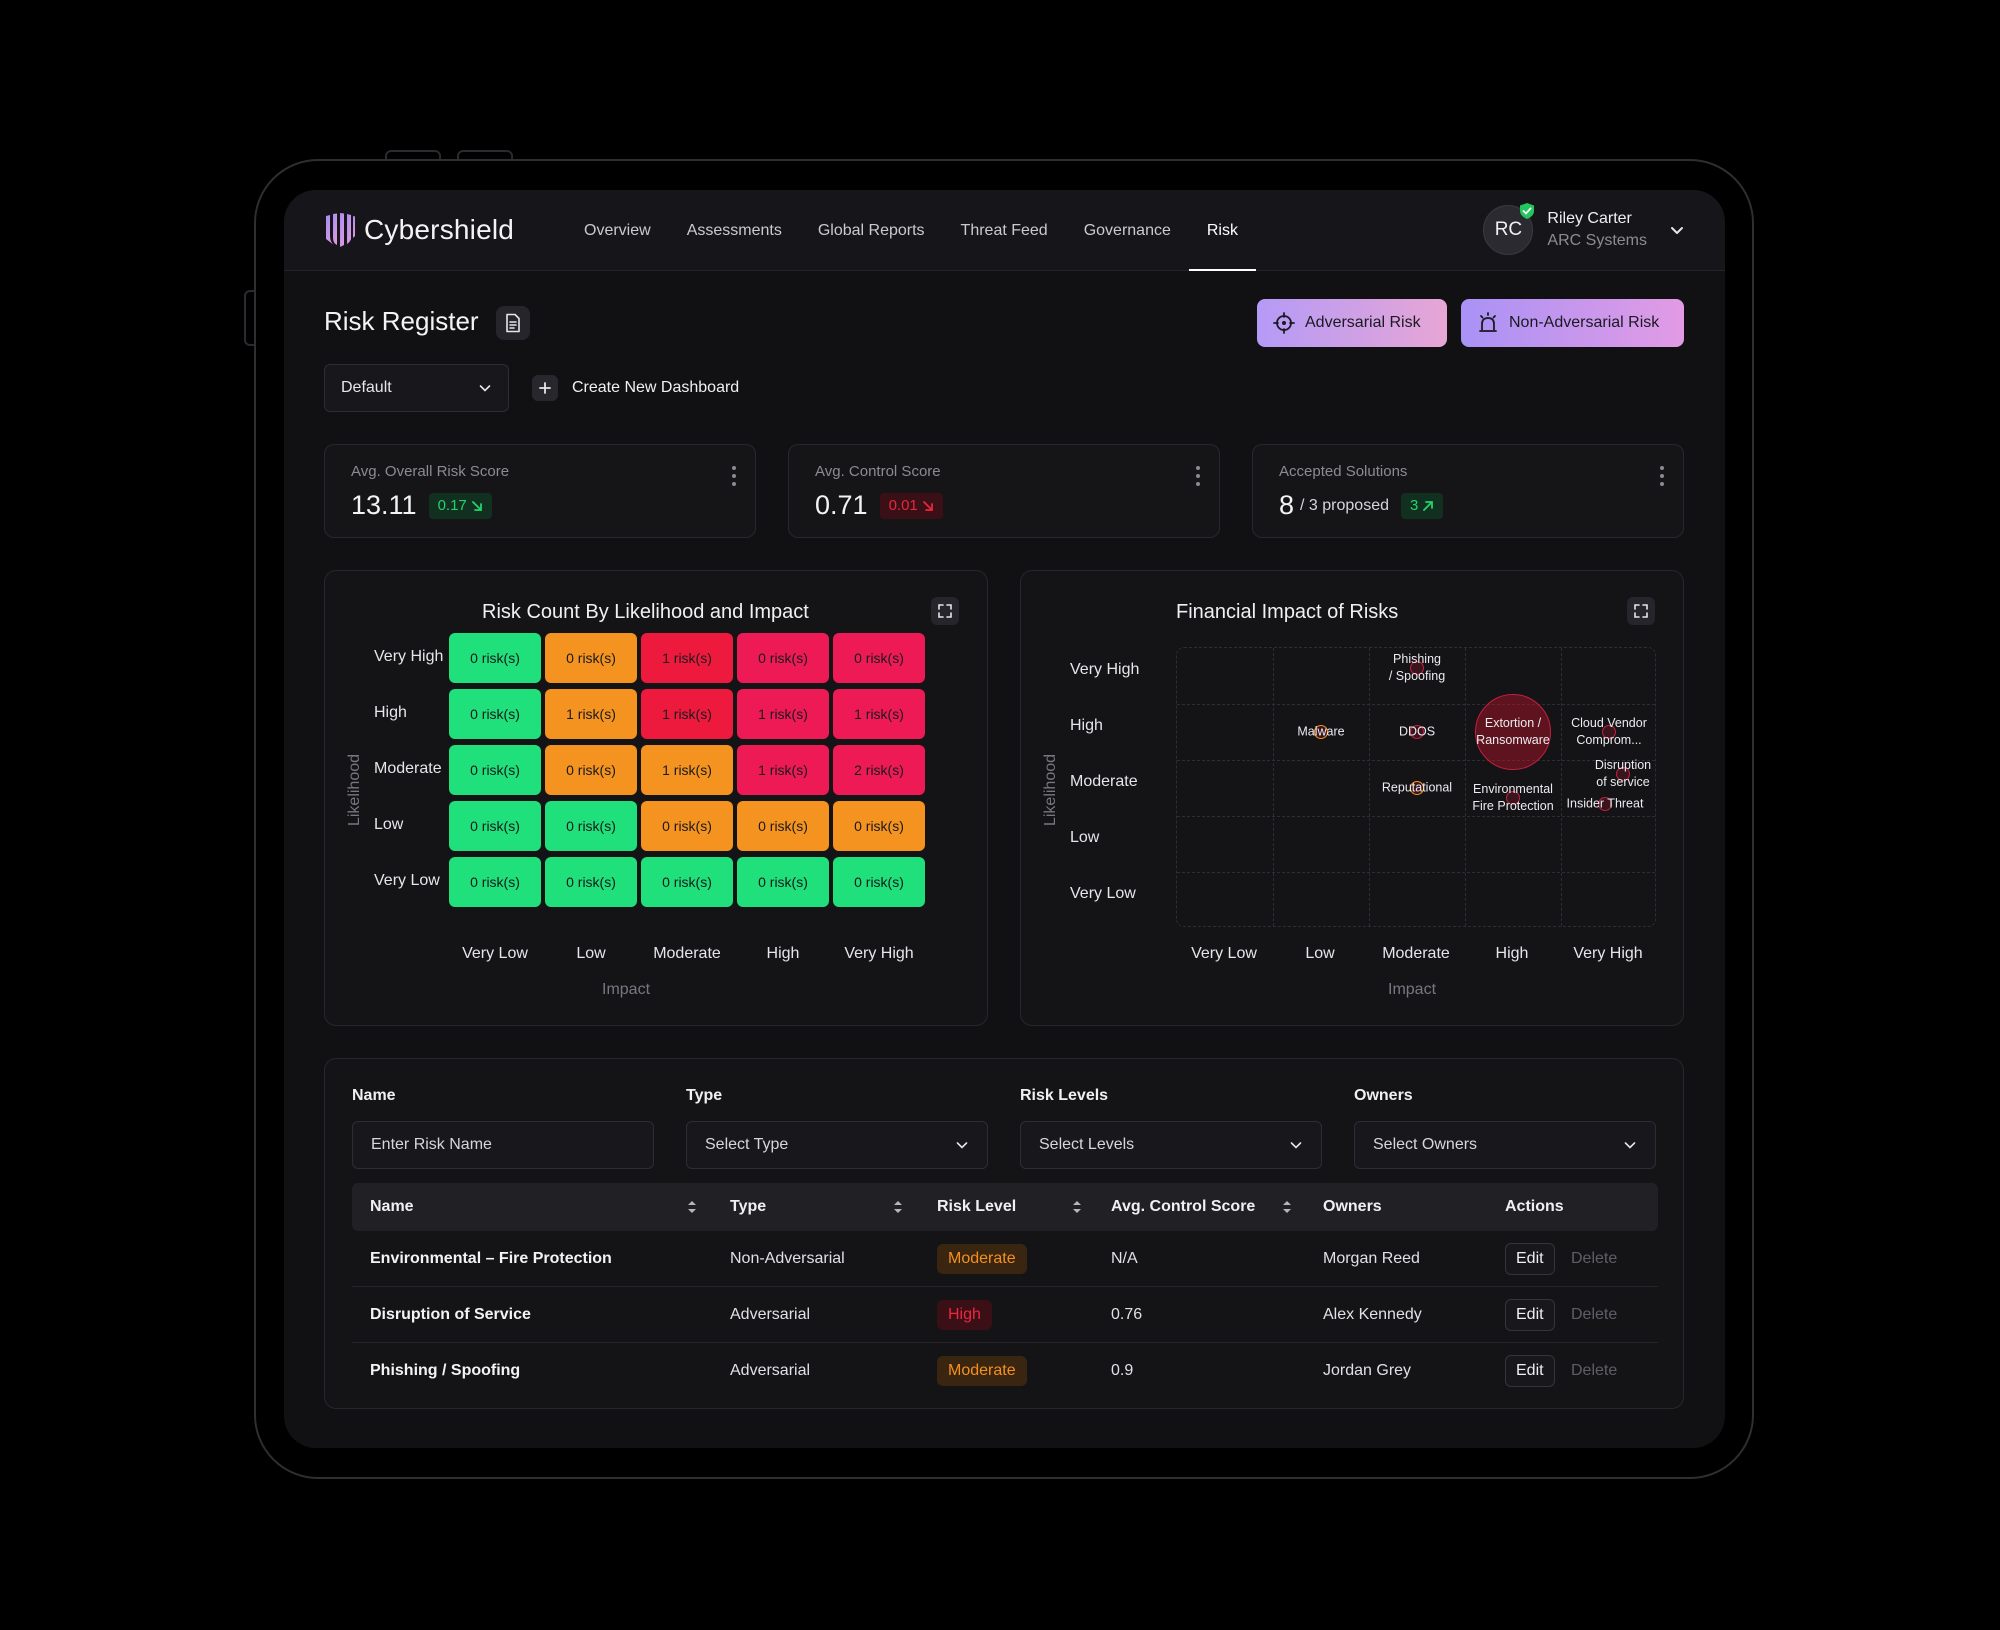 This screenshot has height=1630, width=2000. What do you see at coordinates (617, 230) in the screenshot?
I see `nav-overview: Overview` at bounding box center [617, 230].